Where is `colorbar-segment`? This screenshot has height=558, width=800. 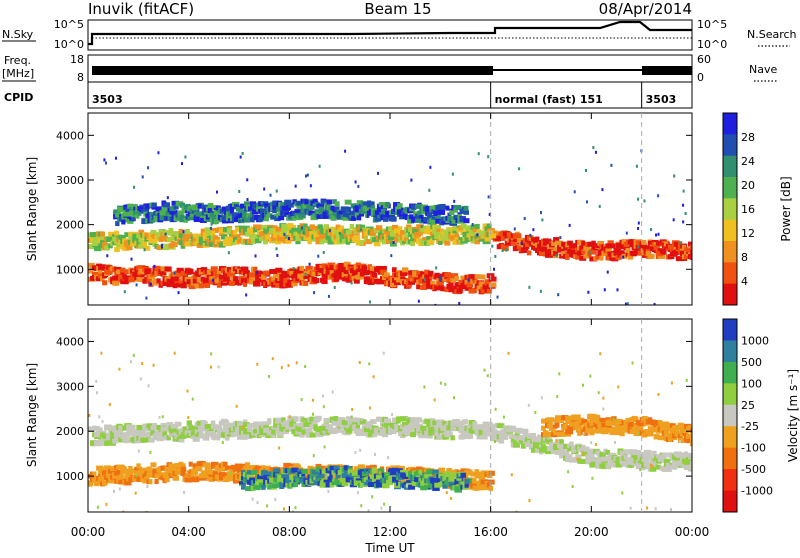
colorbar-segment is located at coordinates (730, 351).